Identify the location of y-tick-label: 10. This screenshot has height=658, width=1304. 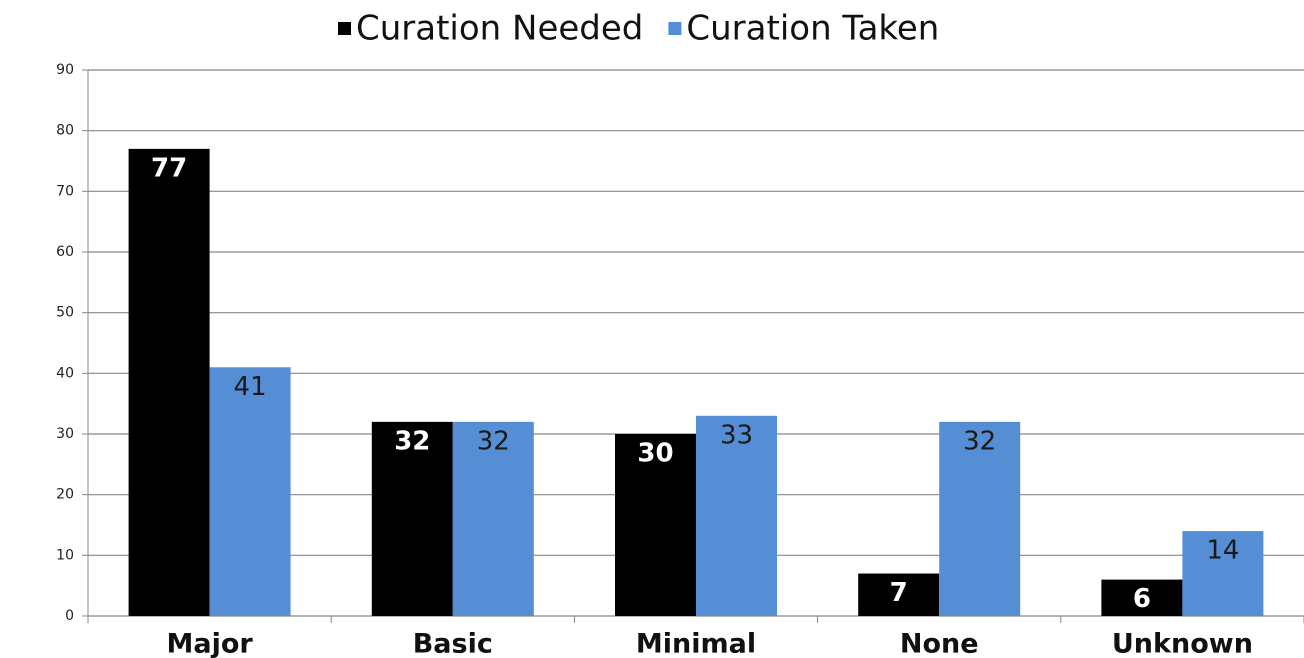
(65, 555).